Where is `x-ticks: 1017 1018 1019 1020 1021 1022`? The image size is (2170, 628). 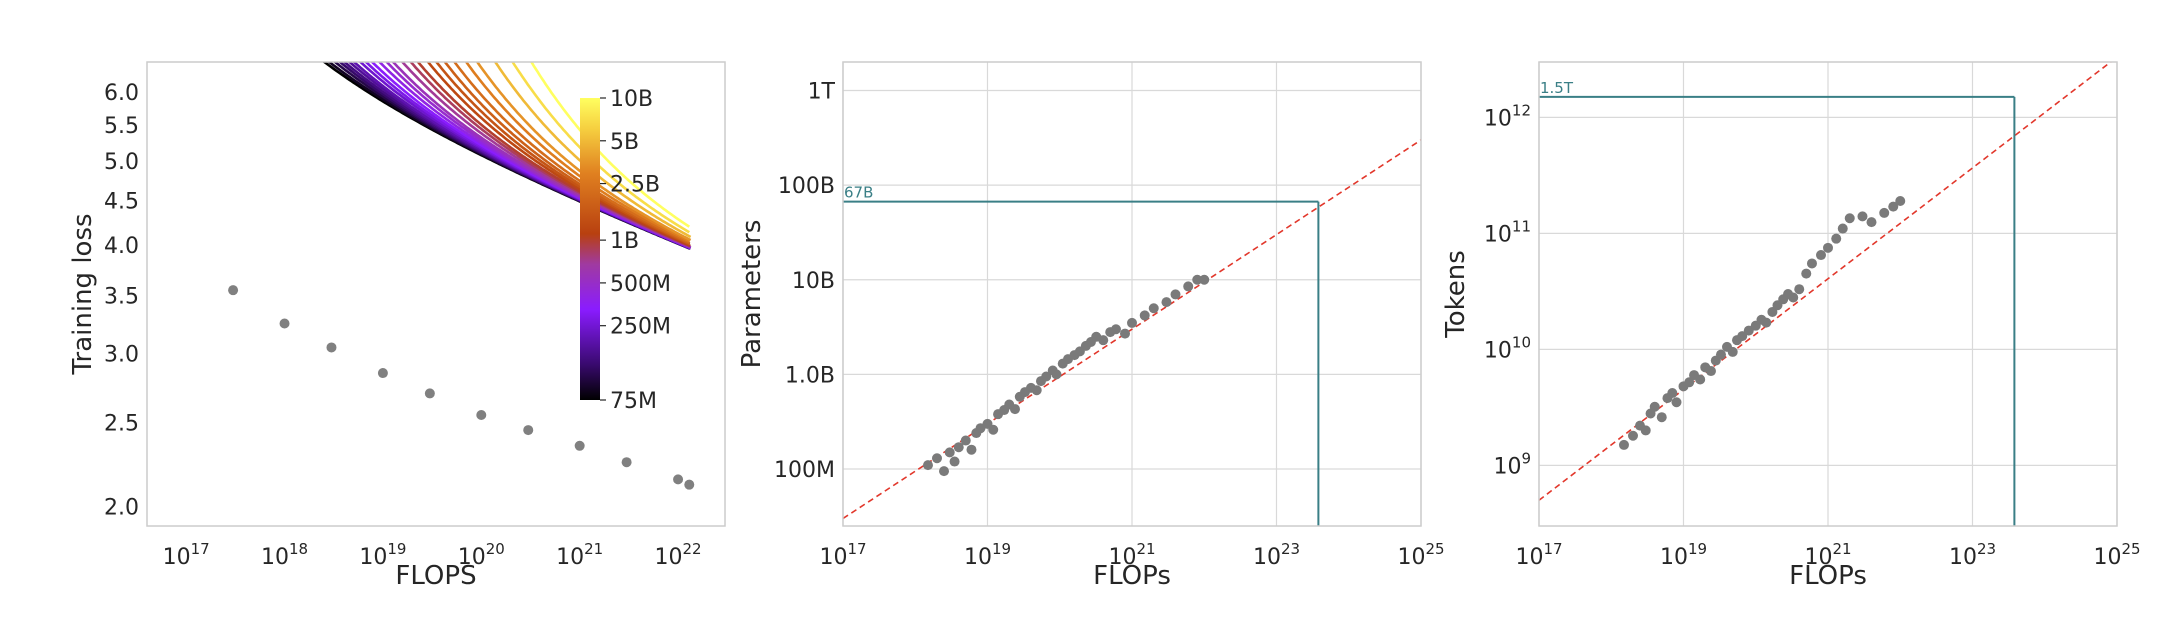 x-ticks: 1017 1018 1019 1020 1021 1022 is located at coordinates (432, 555).